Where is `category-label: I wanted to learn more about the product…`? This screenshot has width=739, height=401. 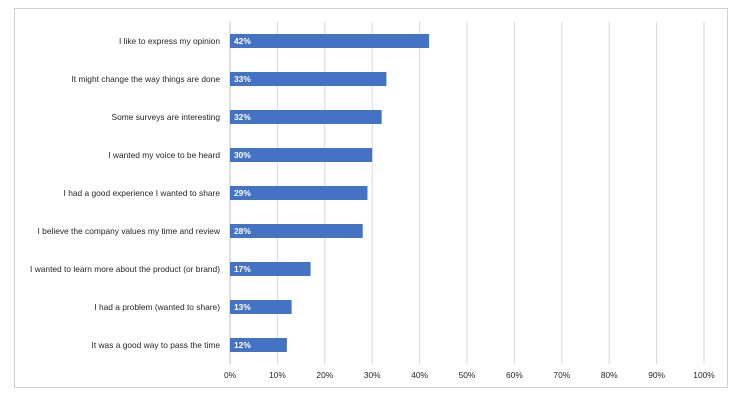 category-label: I wanted to learn more about the product… is located at coordinates (125, 269).